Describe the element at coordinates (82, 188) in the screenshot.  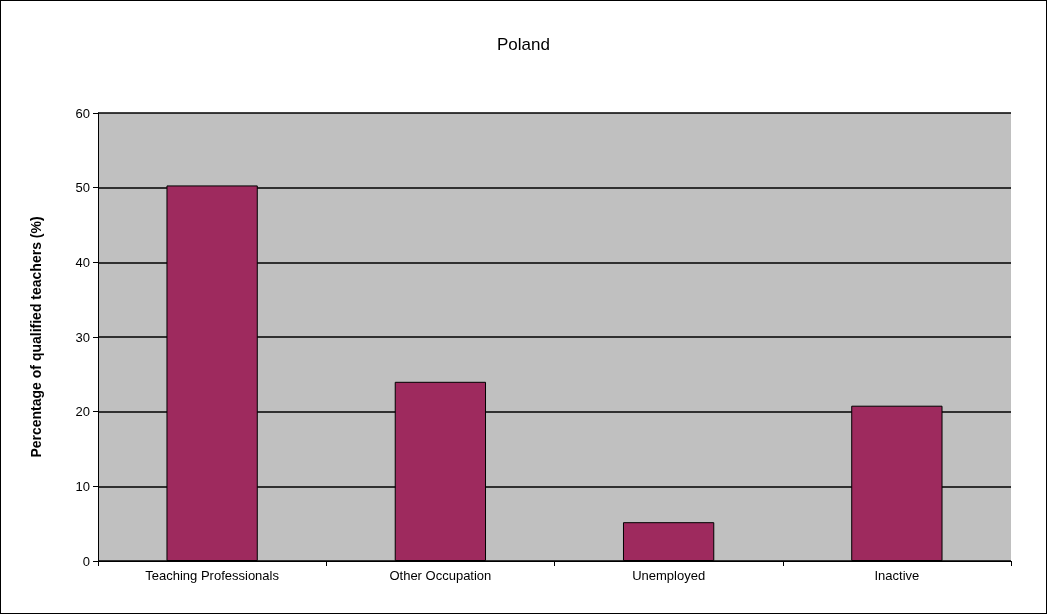
I see `y-tick-label: 50` at that location.